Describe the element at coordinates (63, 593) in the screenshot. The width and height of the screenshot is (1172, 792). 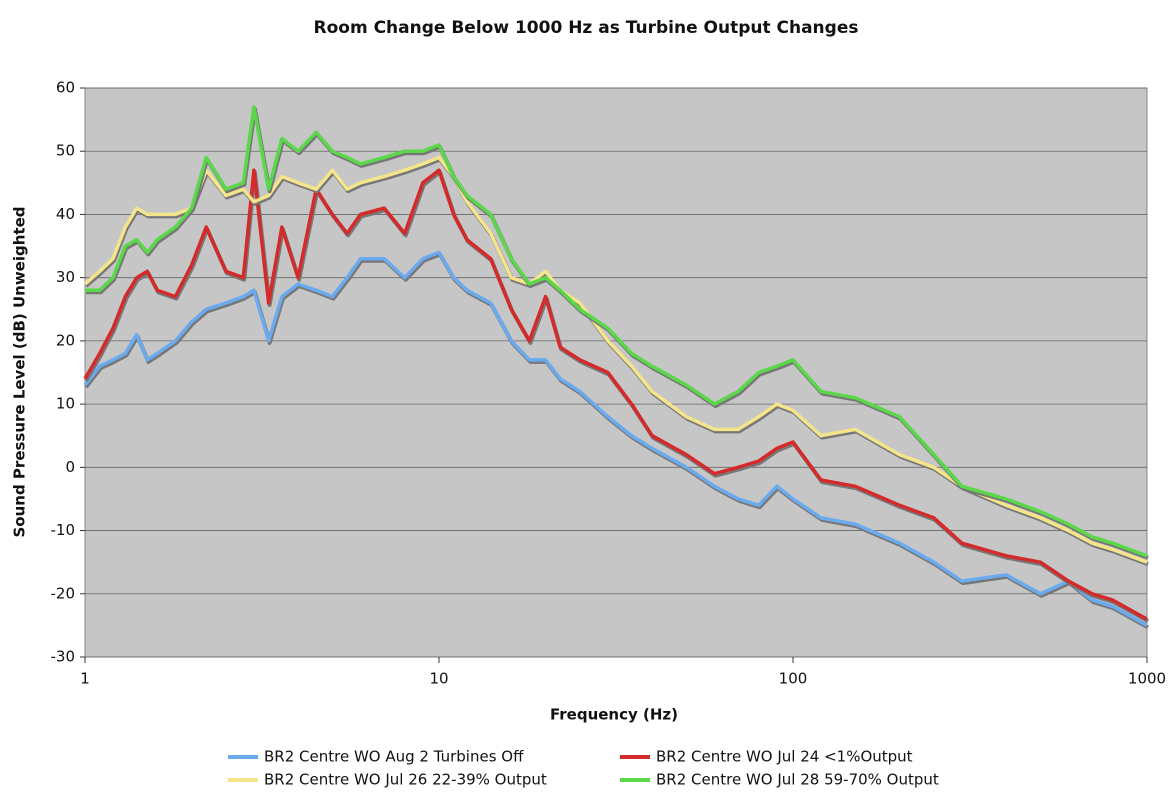
I see `y-tick-label: -20` at that location.